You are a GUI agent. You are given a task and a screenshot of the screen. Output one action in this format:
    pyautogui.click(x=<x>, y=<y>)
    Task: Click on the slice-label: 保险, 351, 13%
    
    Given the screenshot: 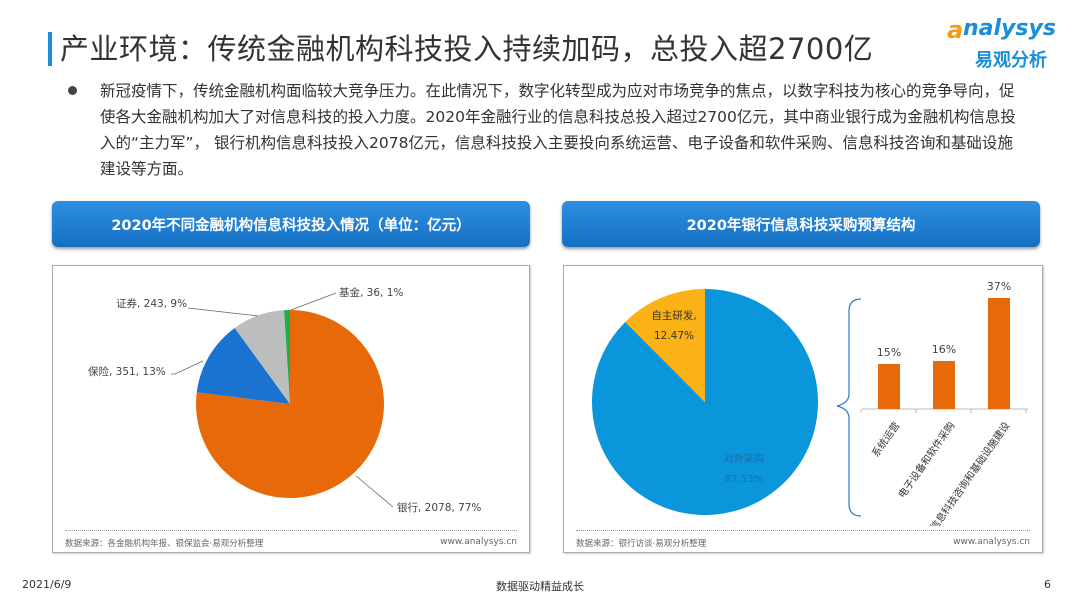 What is the action you would take?
    pyautogui.click(x=127, y=371)
    